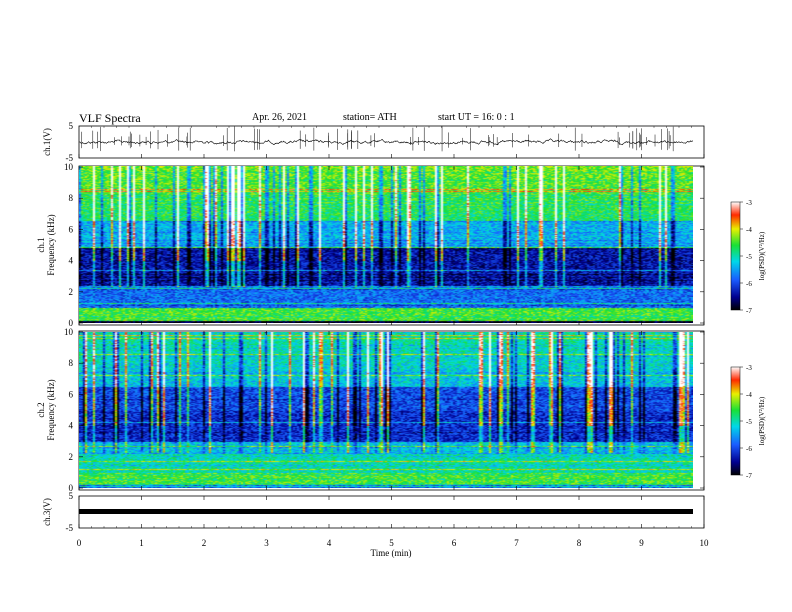  What do you see at coordinates (579, 543) in the screenshot?
I see `time-tick-label-8: 8` at bounding box center [579, 543].